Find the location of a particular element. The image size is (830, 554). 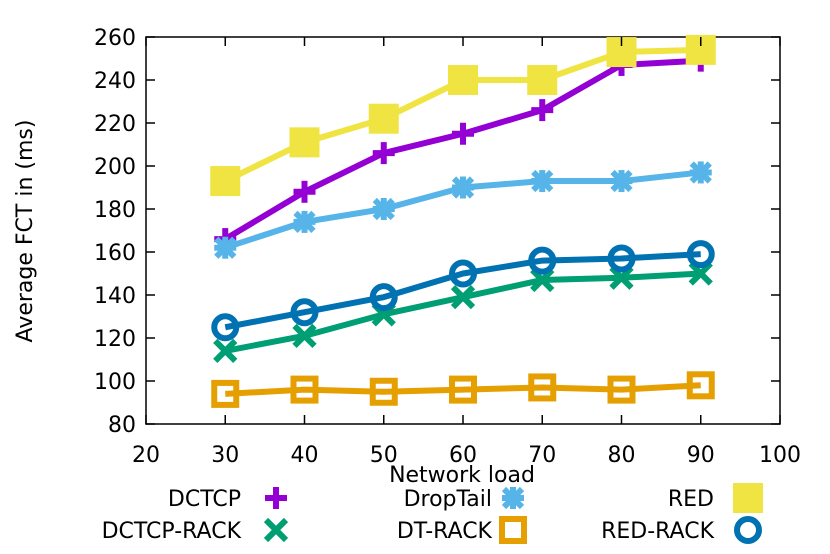

legend-item-red: RED is located at coordinates (715, 498).